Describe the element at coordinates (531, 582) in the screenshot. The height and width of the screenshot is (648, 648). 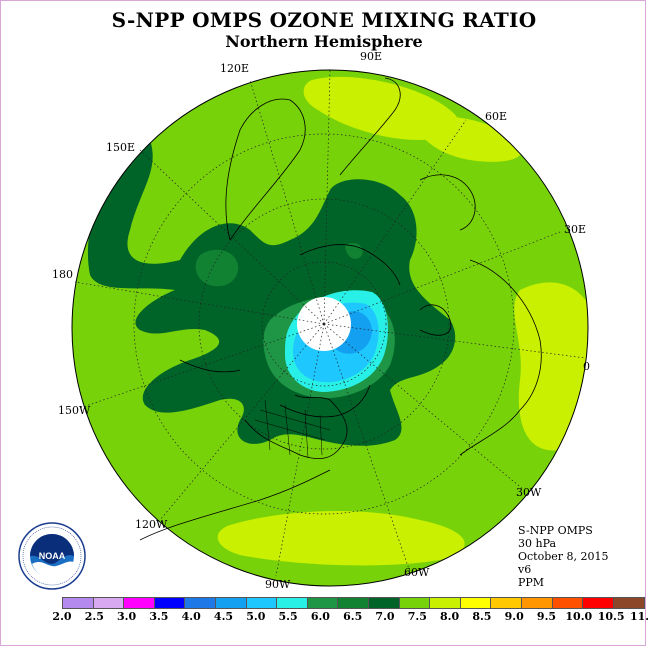
I see `info-units: PPM` at that location.